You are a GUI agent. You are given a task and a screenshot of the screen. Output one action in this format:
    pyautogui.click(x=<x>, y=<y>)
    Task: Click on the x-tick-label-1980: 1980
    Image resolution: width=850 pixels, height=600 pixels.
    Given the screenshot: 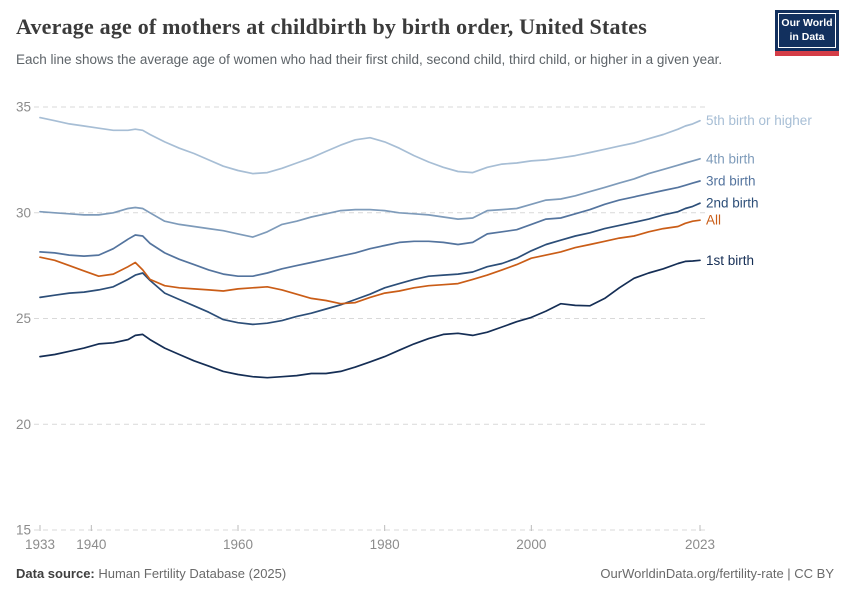 What is the action you would take?
    pyautogui.click(x=385, y=544)
    